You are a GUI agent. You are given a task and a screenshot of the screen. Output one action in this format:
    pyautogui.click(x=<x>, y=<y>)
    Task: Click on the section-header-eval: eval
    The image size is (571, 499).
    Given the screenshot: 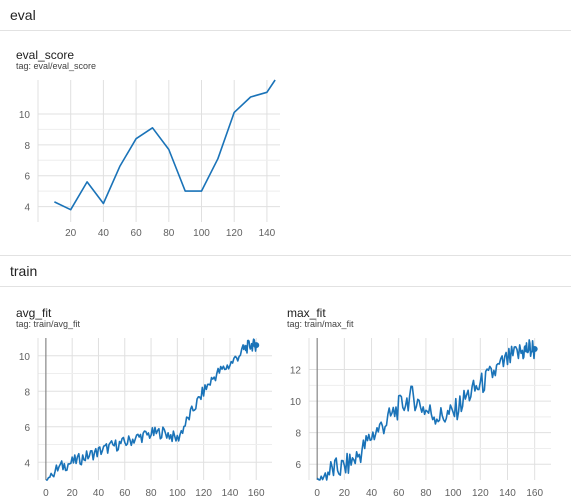 What is the action you would take?
    pyautogui.click(x=285, y=15)
    